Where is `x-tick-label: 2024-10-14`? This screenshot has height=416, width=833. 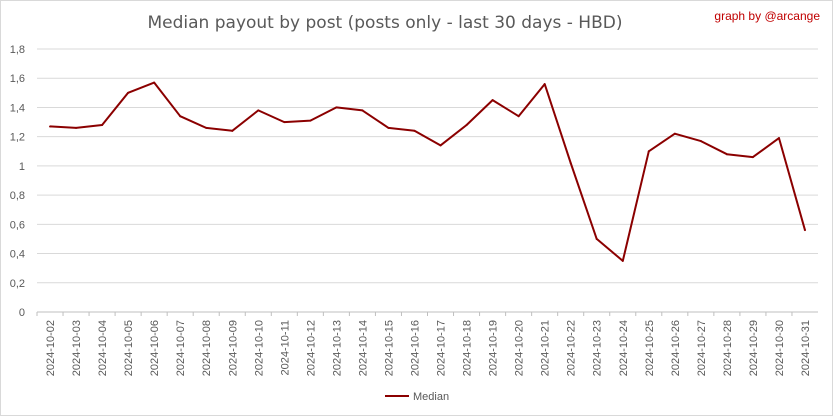 x-tick-label: 2024-10-14 is located at coordinates (363, 348).